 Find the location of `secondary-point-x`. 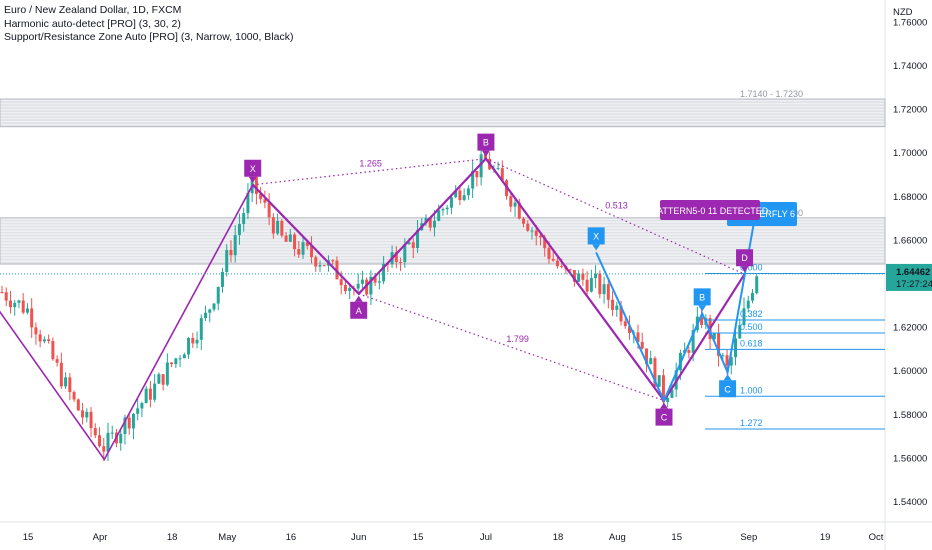

secondary-point-x is located at coordinates (596, 236).